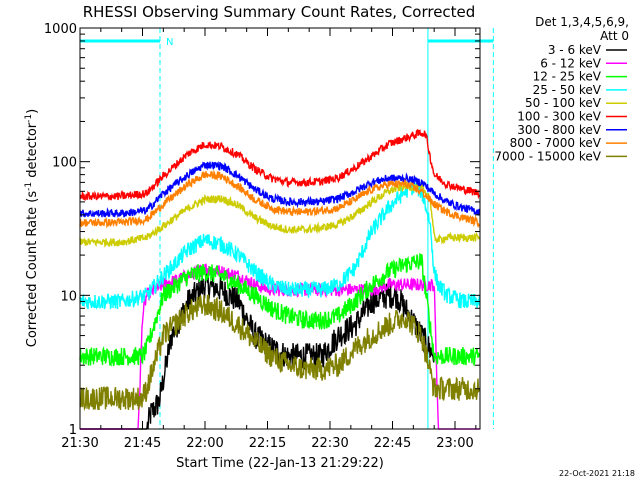 The height and width of the screenshot is (480, 640). Describe the element at coordinates (68, 296) in the screenshot. I see `y-tick-label-1: 10` at that location.